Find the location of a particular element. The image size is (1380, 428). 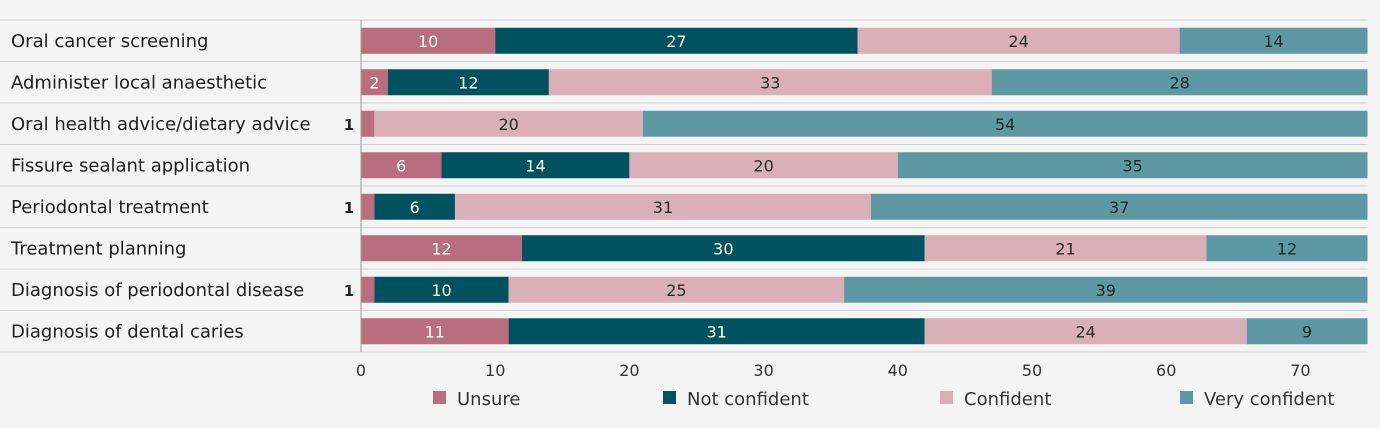

x-tick-label: 70 is located at coordinates (1300, 370).